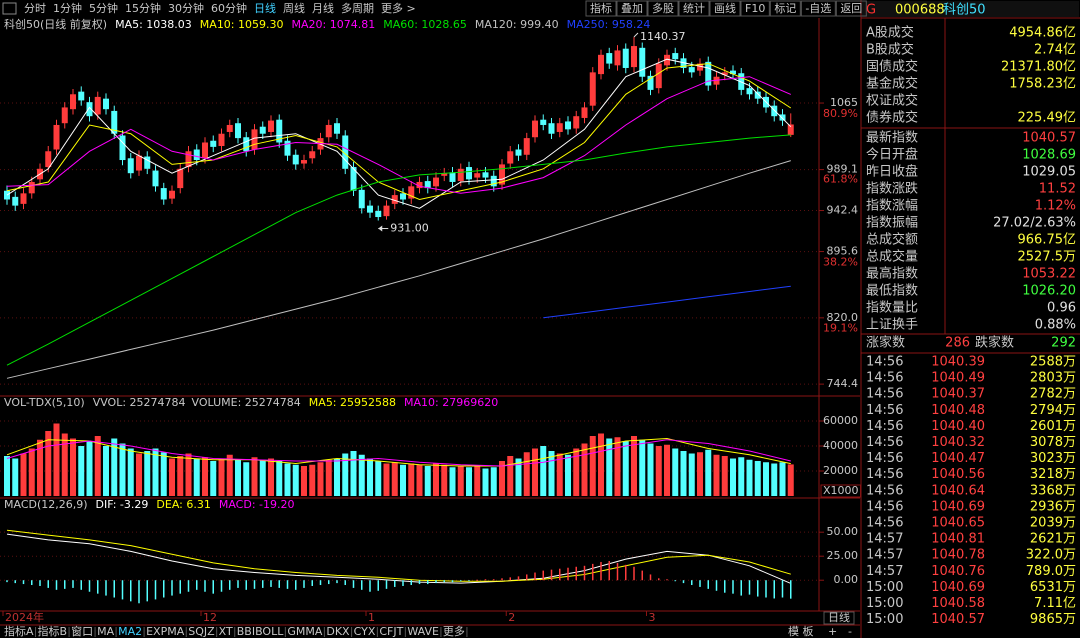 This screenshot has width=1080, height=638. What do you see at coordinates (357, 8) in the screenshot?
I see `period-tab: 多周期` at bounding box center [357, 8].